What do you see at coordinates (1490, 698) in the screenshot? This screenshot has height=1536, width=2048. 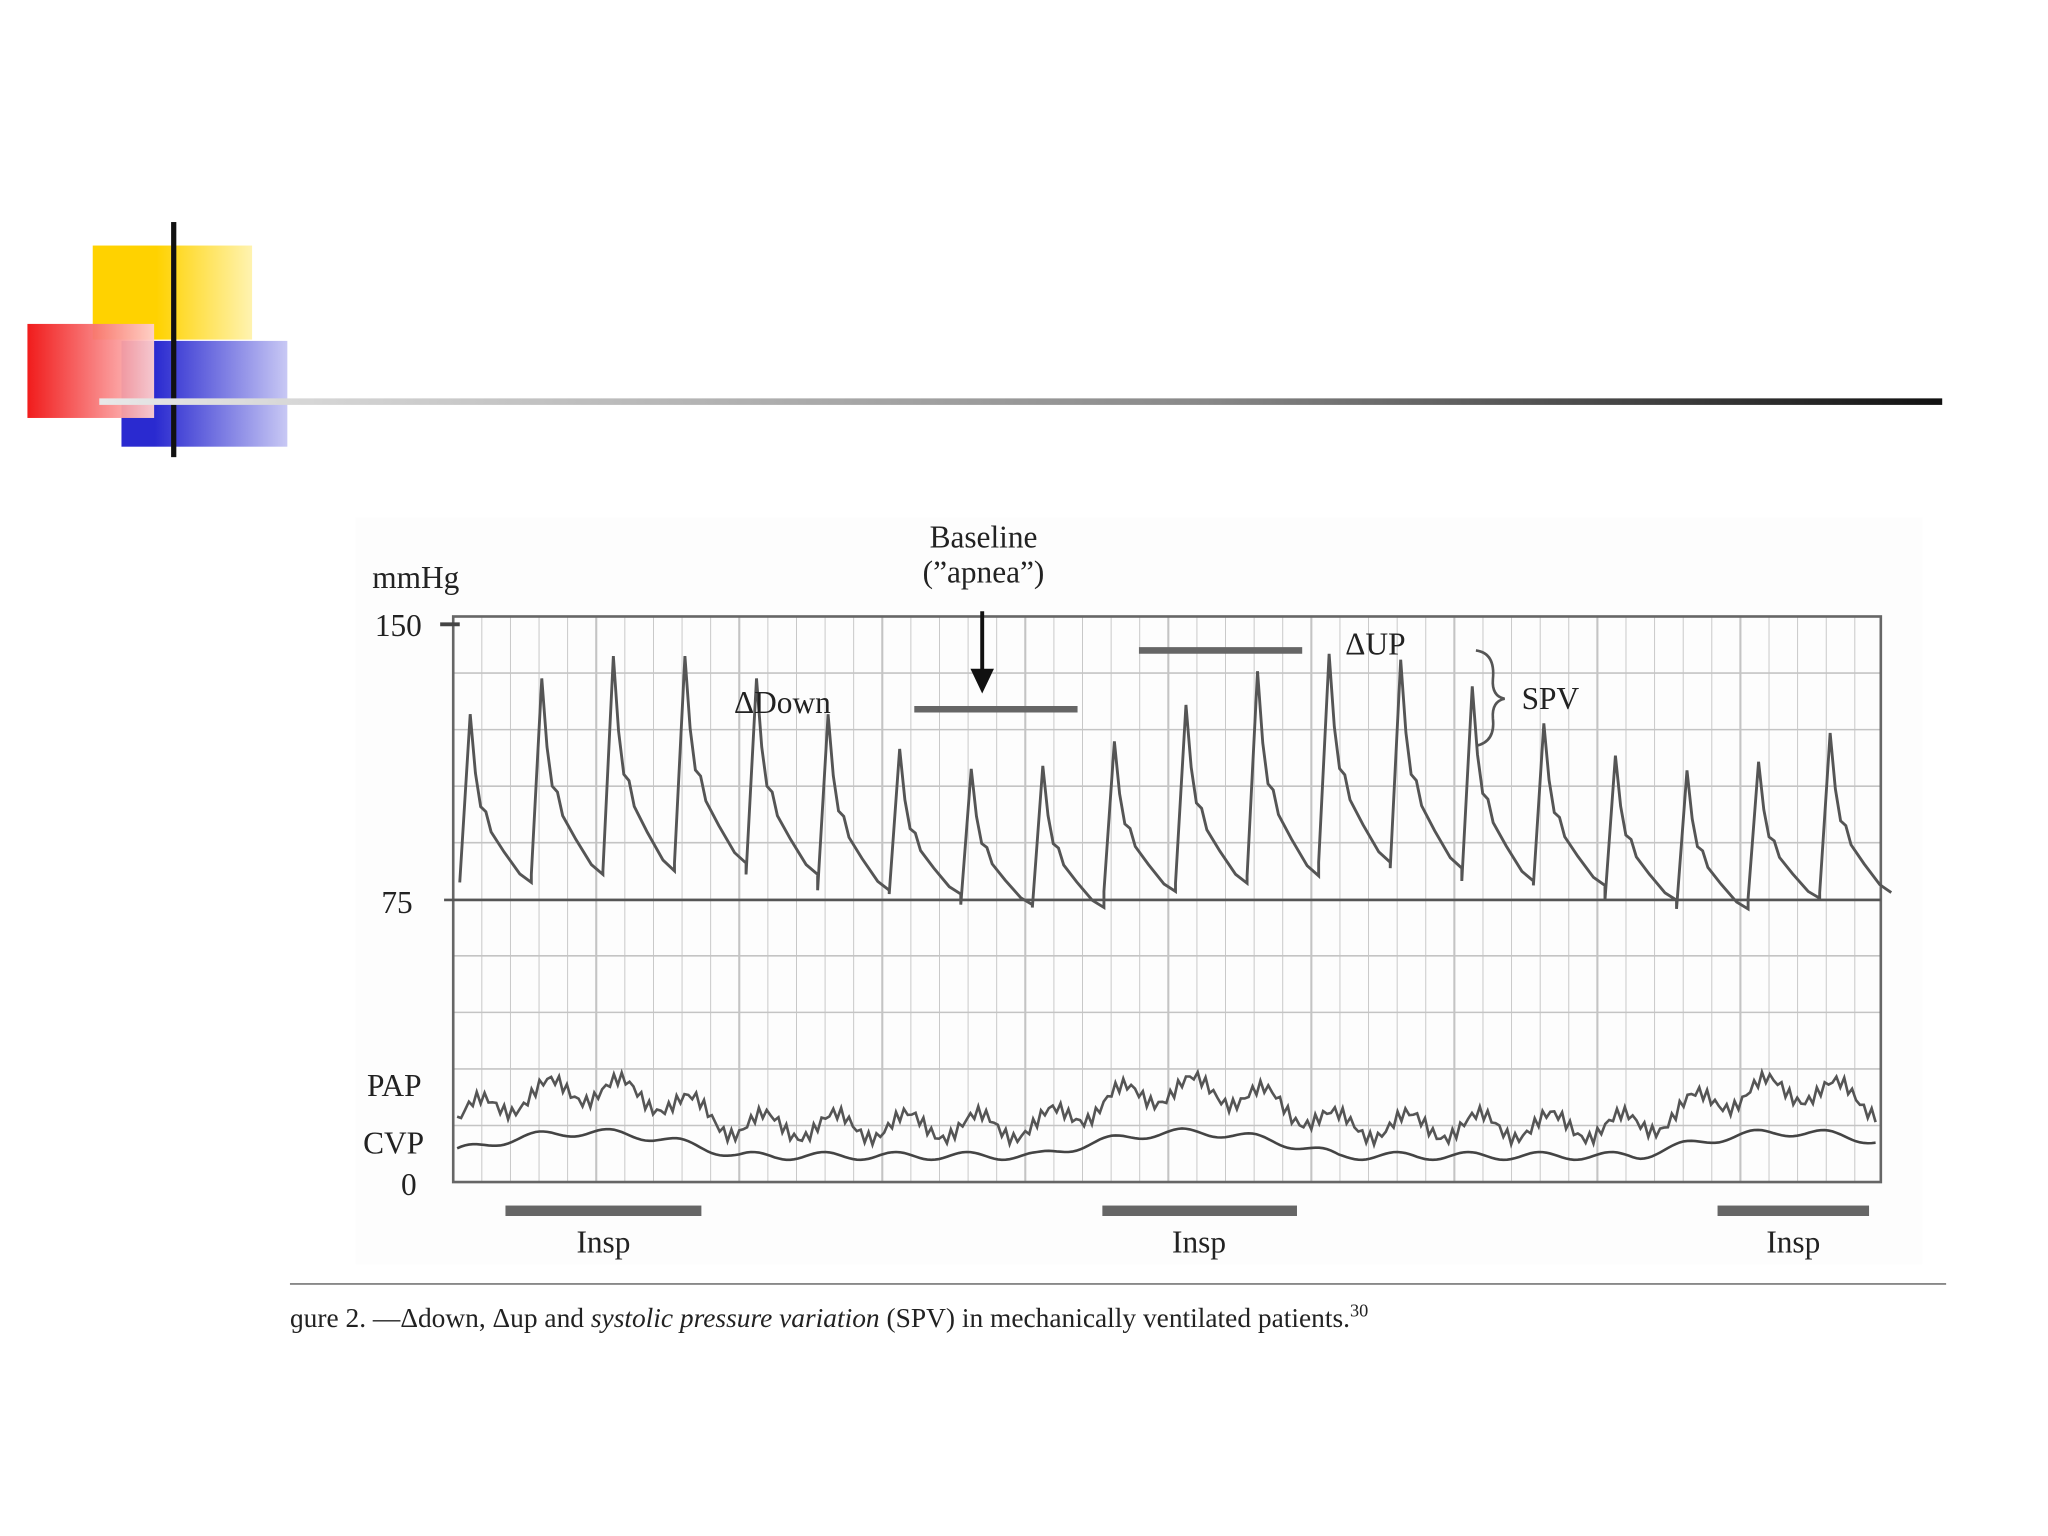 I see `brace` at bounding box center [1490, 698].